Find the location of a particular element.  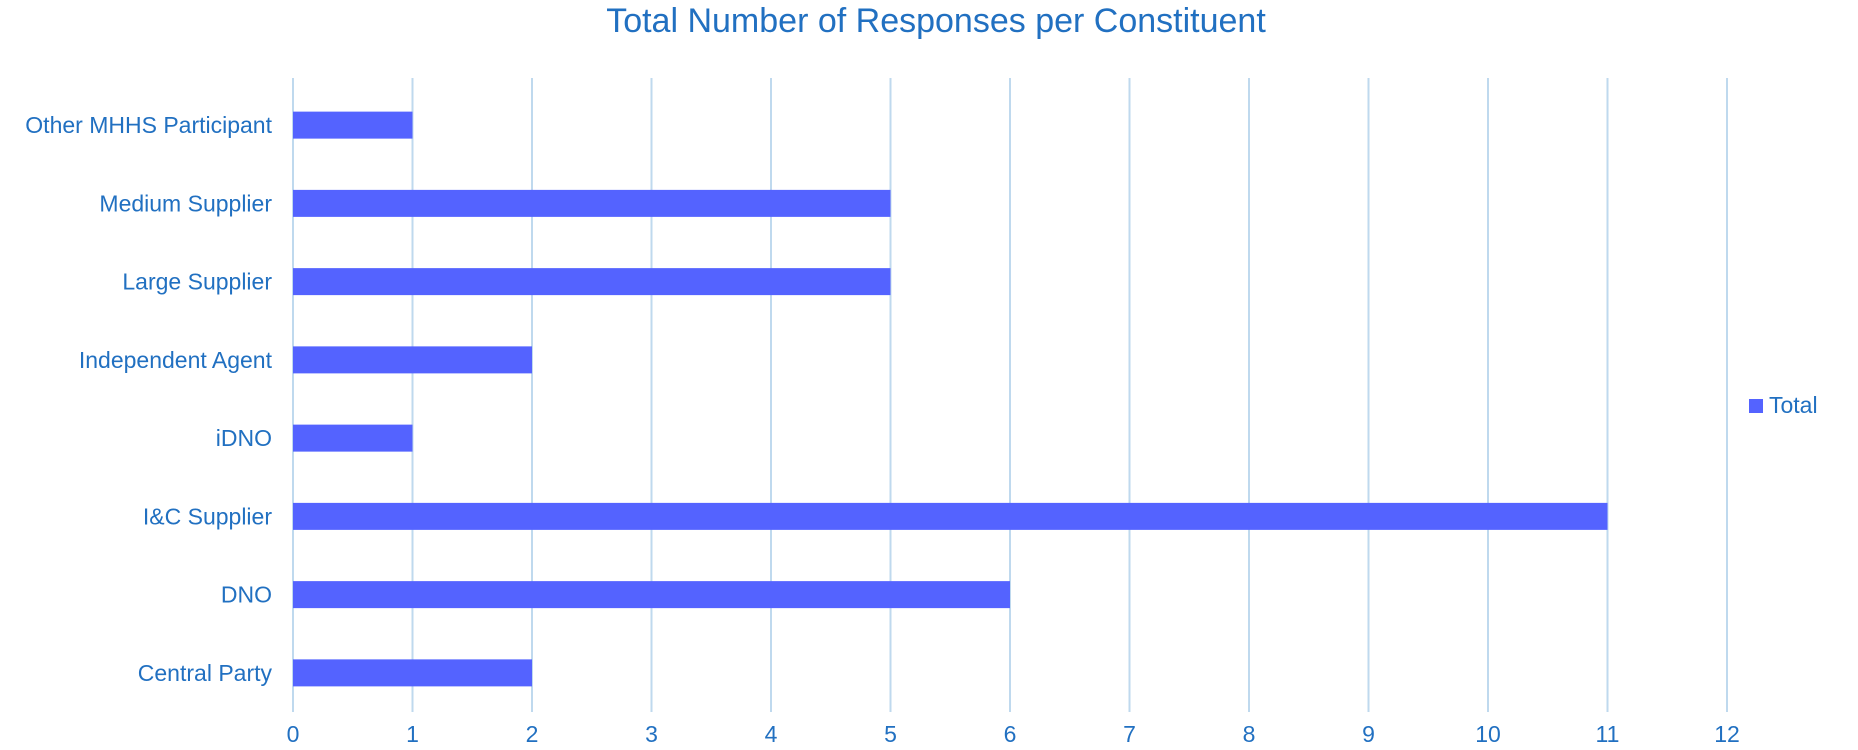

x-tick-label-8: 8 is located at coordinates (1249, 733).